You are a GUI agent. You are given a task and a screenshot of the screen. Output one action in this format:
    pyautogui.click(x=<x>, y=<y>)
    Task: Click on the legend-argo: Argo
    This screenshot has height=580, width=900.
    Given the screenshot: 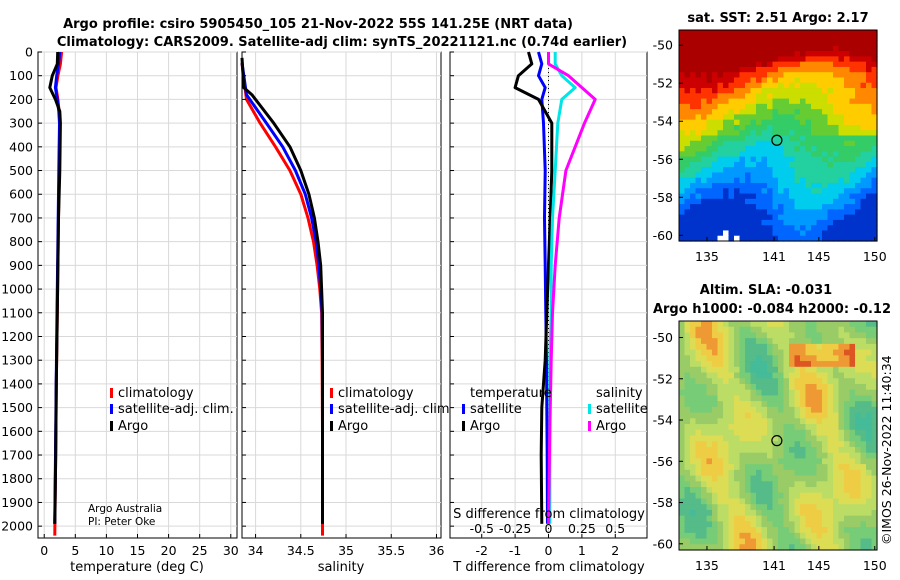 What is the action you would take?
    pyautogui.click(x=353, y=426)
    